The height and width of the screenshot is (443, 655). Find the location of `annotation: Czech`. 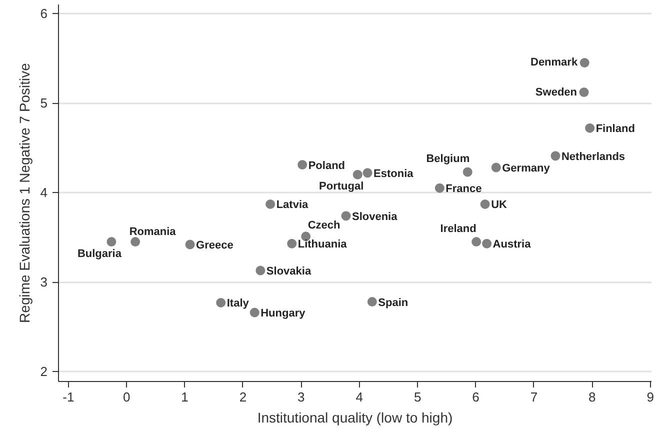

annotation: Czech is located at coordinates (324, 225).